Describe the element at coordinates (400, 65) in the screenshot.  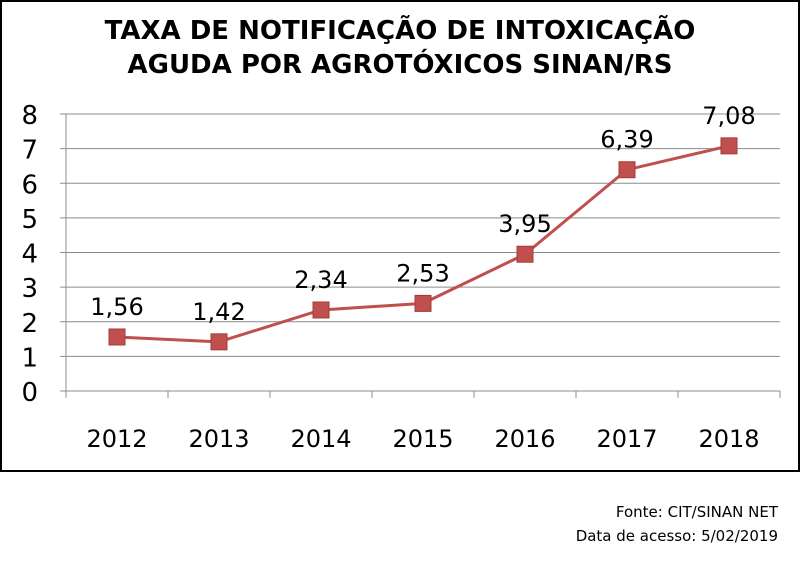
I see `chart-title-line-2: AGUDA POR AGROTÓXICOS SINAN/RS` at that location.